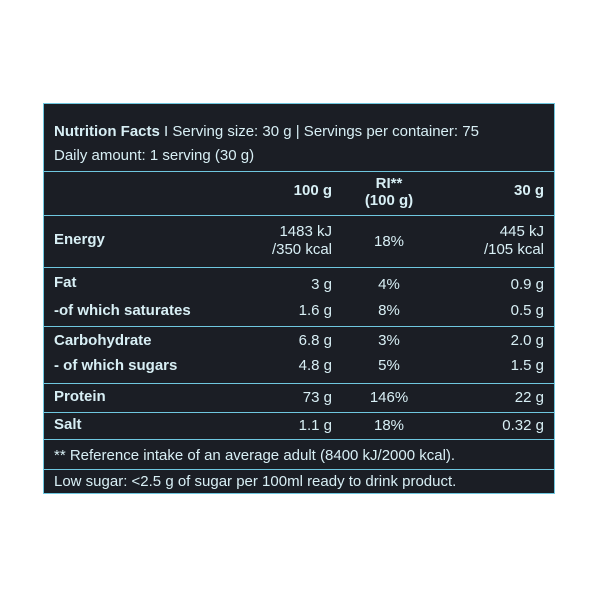 Image resolution: width=600 pixels, height=600 pixels. Describe the element at coordinates (389, 241) in the screenshot. I see `row-energy-ri: 18%` at that location.